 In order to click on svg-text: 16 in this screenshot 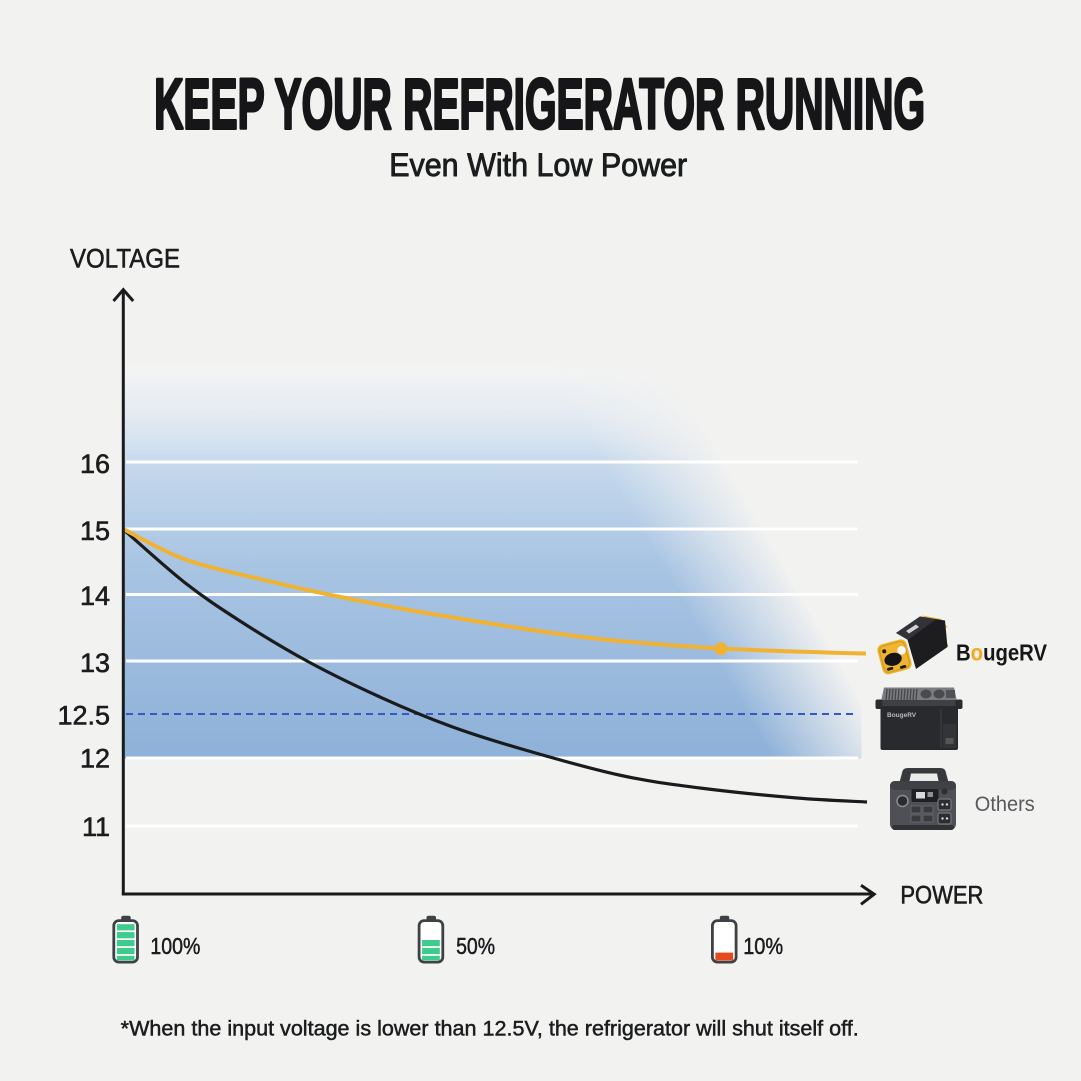, I will do `click(95, 464)`.